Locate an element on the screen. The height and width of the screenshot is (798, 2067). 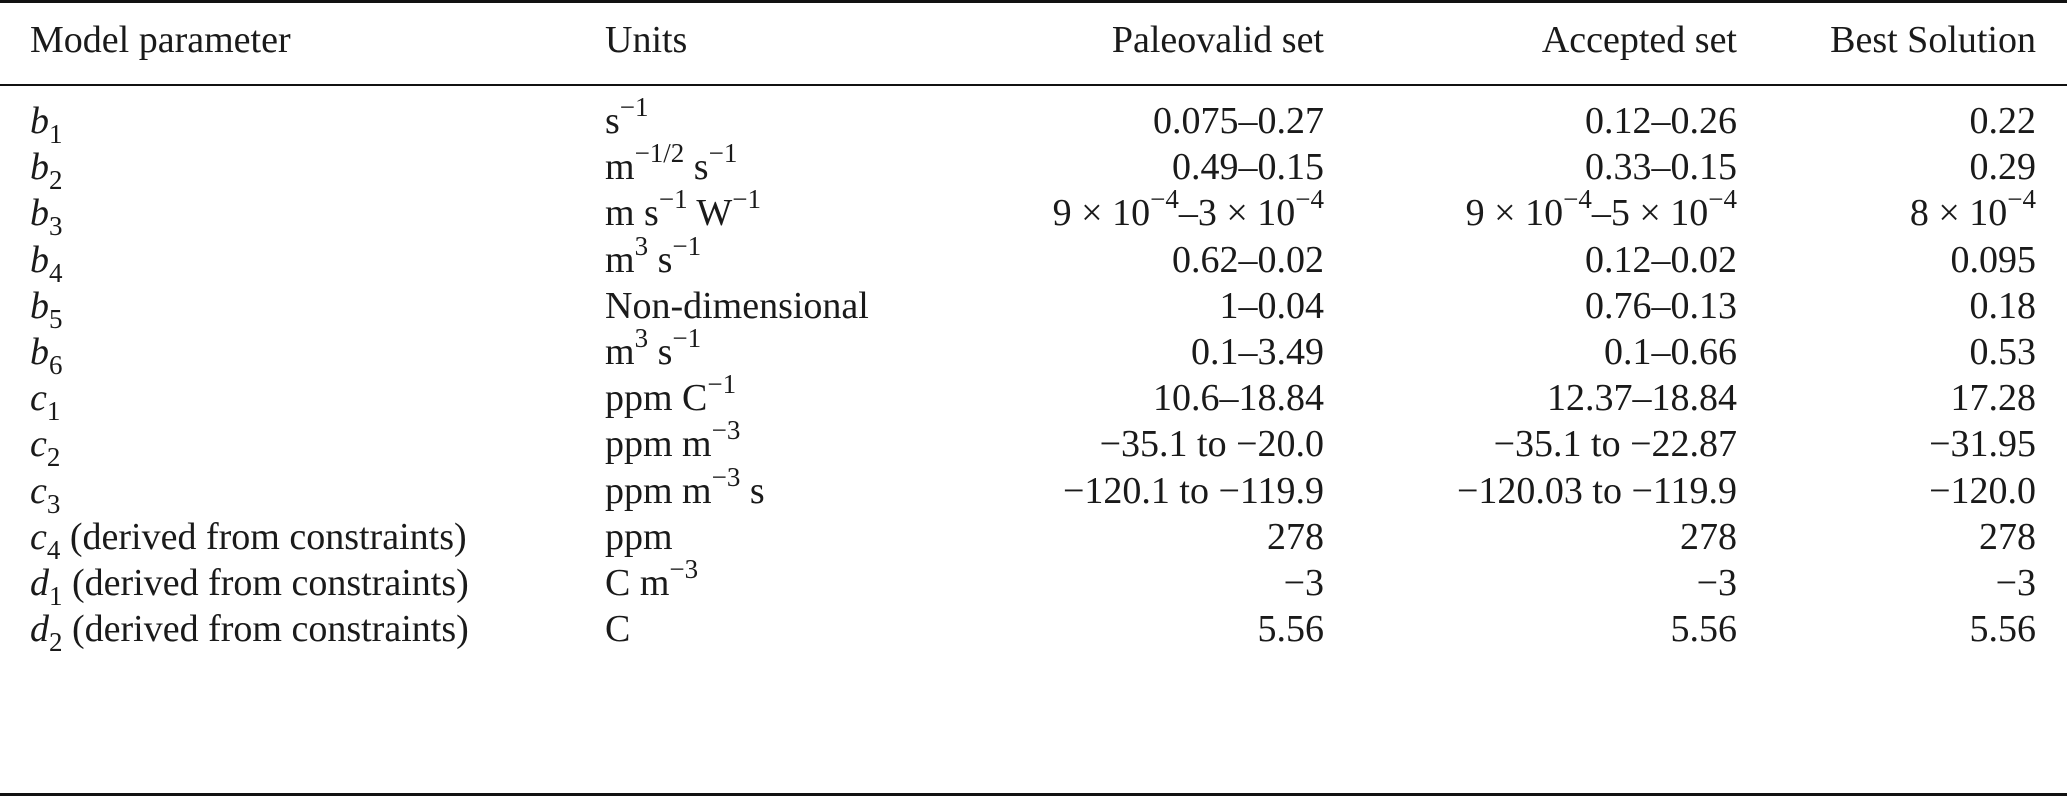
paleovalid-text: 278 is located at coordinates (1295, 536).